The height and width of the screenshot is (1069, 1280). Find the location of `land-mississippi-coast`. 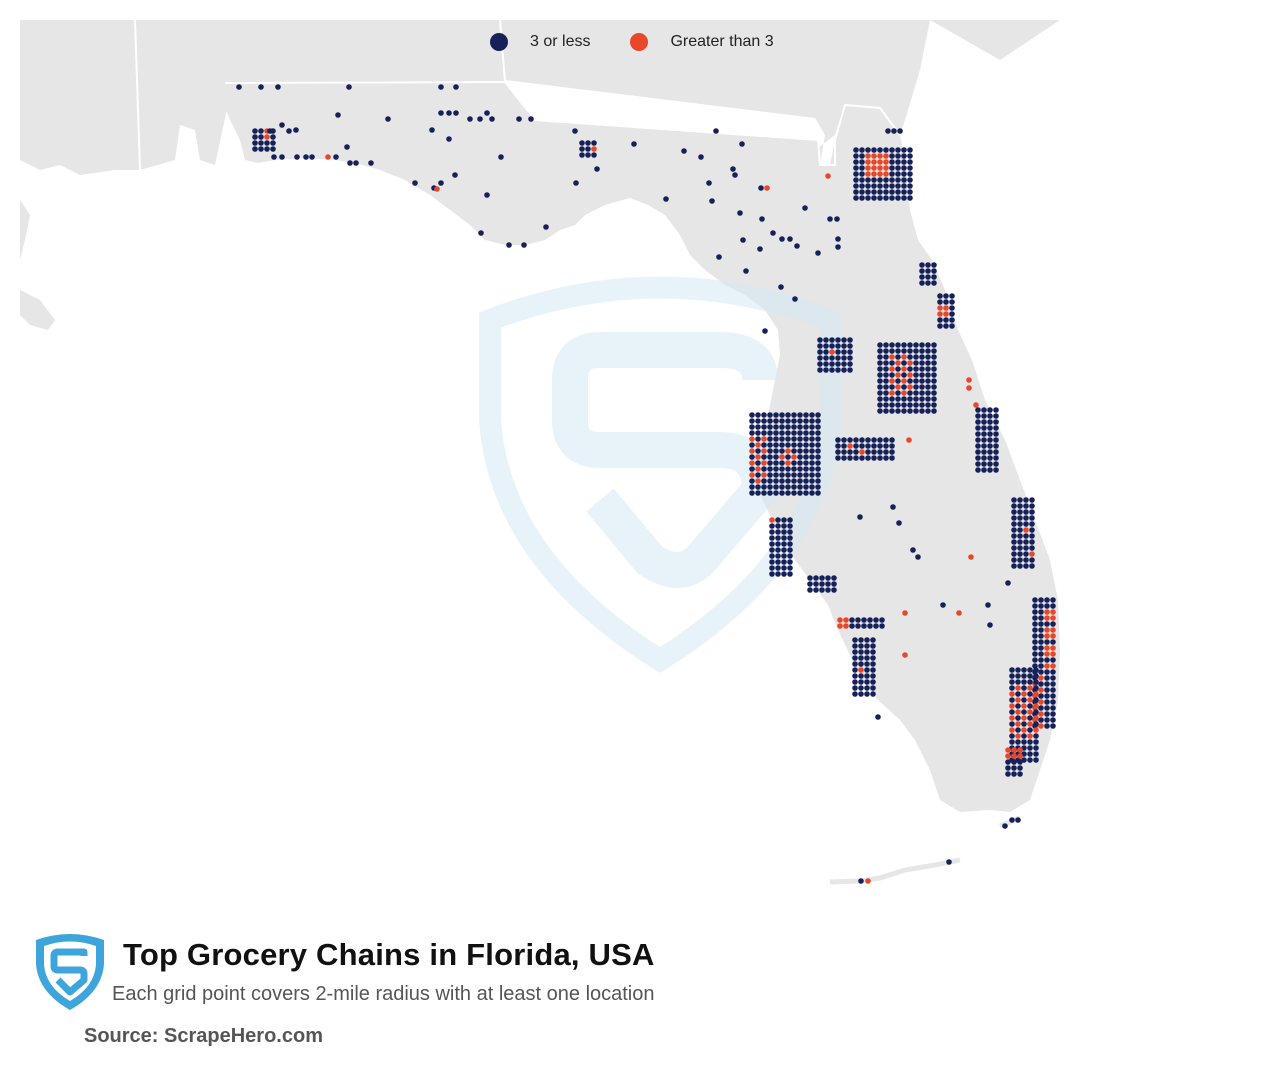

land-mississippi-coast is located at coordinates (80, 97).